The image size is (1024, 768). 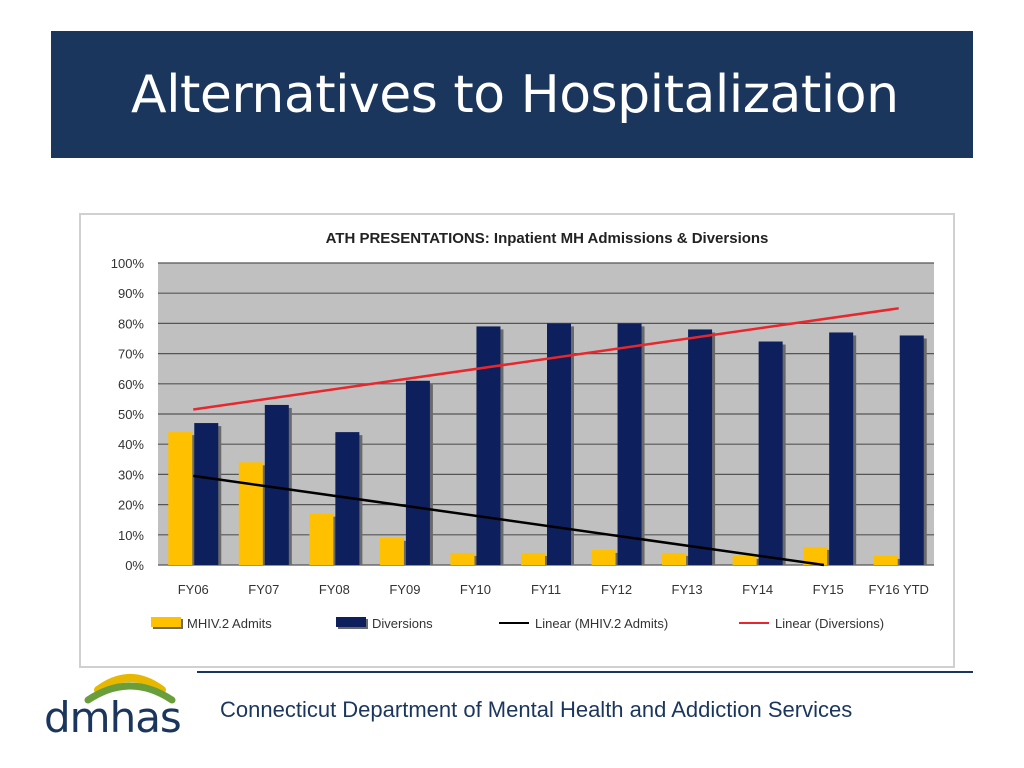 I want to click on legend-label: Linear (Diversions), so click(x=829, y=623).